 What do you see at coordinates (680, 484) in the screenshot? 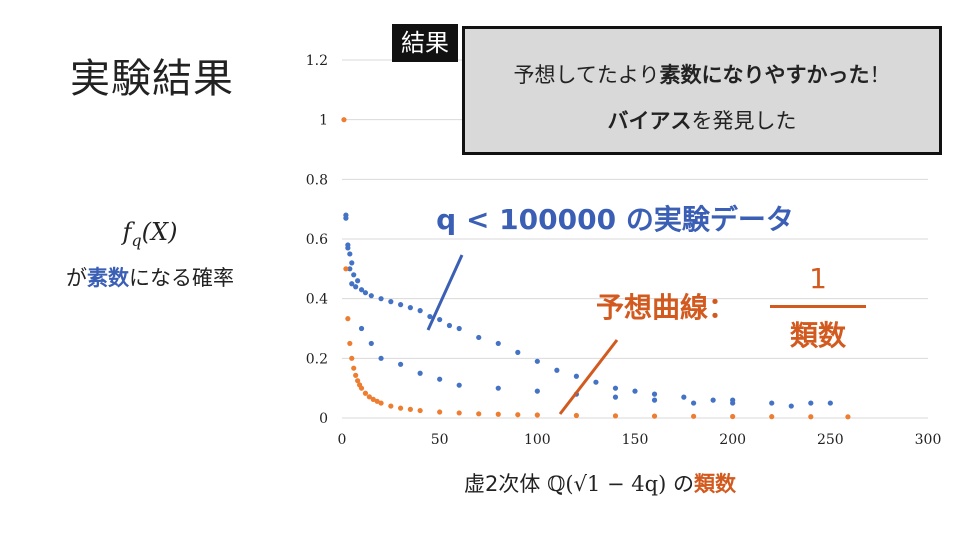
I see `xlabel-mid: の` at bounding box center [680, 484].